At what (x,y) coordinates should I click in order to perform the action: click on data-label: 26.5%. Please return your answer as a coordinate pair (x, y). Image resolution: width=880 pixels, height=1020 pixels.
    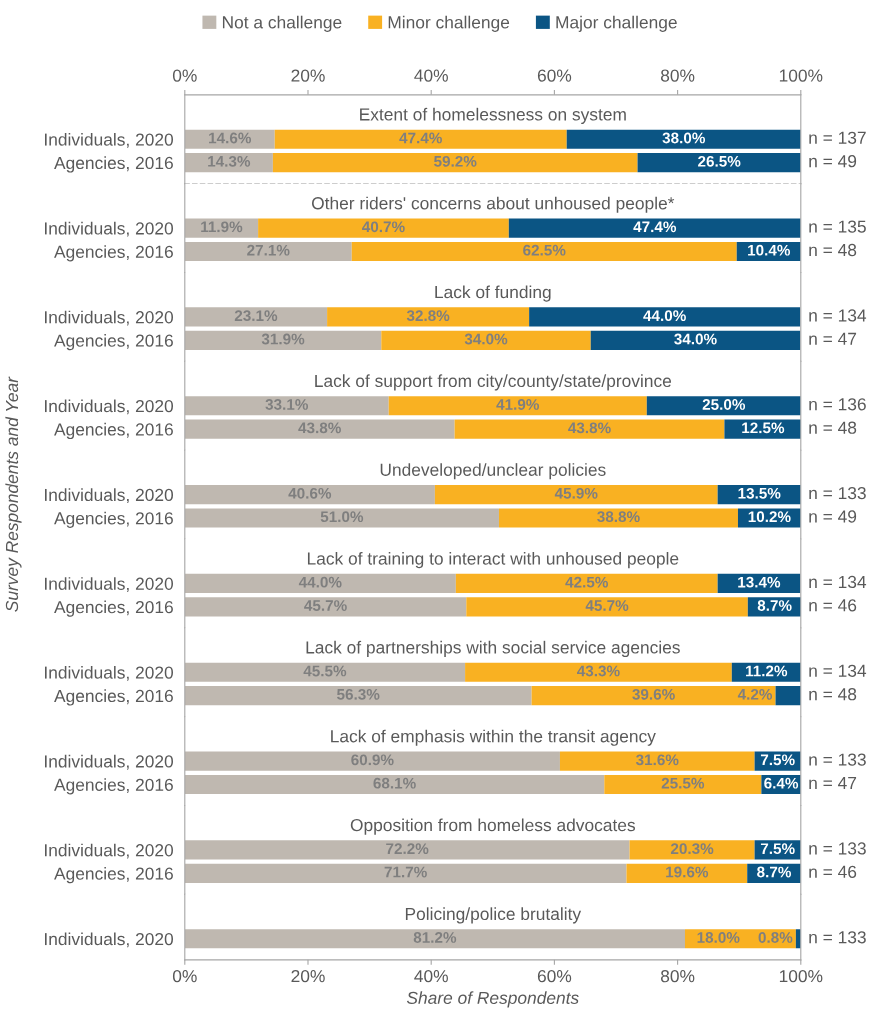
    Looking at the image, I should click on (719, 161).